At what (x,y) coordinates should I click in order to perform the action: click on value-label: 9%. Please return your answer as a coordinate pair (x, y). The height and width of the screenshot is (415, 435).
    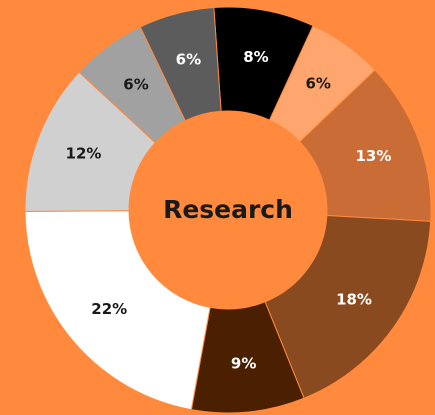
    Looking at the image, I should click on (243, 364).